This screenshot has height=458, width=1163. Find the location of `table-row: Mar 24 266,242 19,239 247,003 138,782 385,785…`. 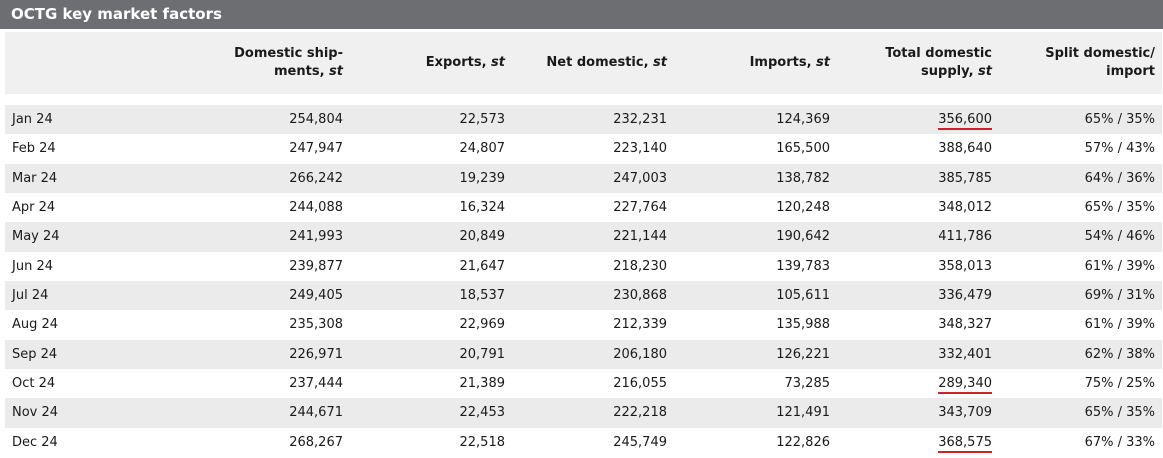

table-row: Mar 24 266,242 19,239 247,003 138,782 385,785… is located at coordinates (583, 178).